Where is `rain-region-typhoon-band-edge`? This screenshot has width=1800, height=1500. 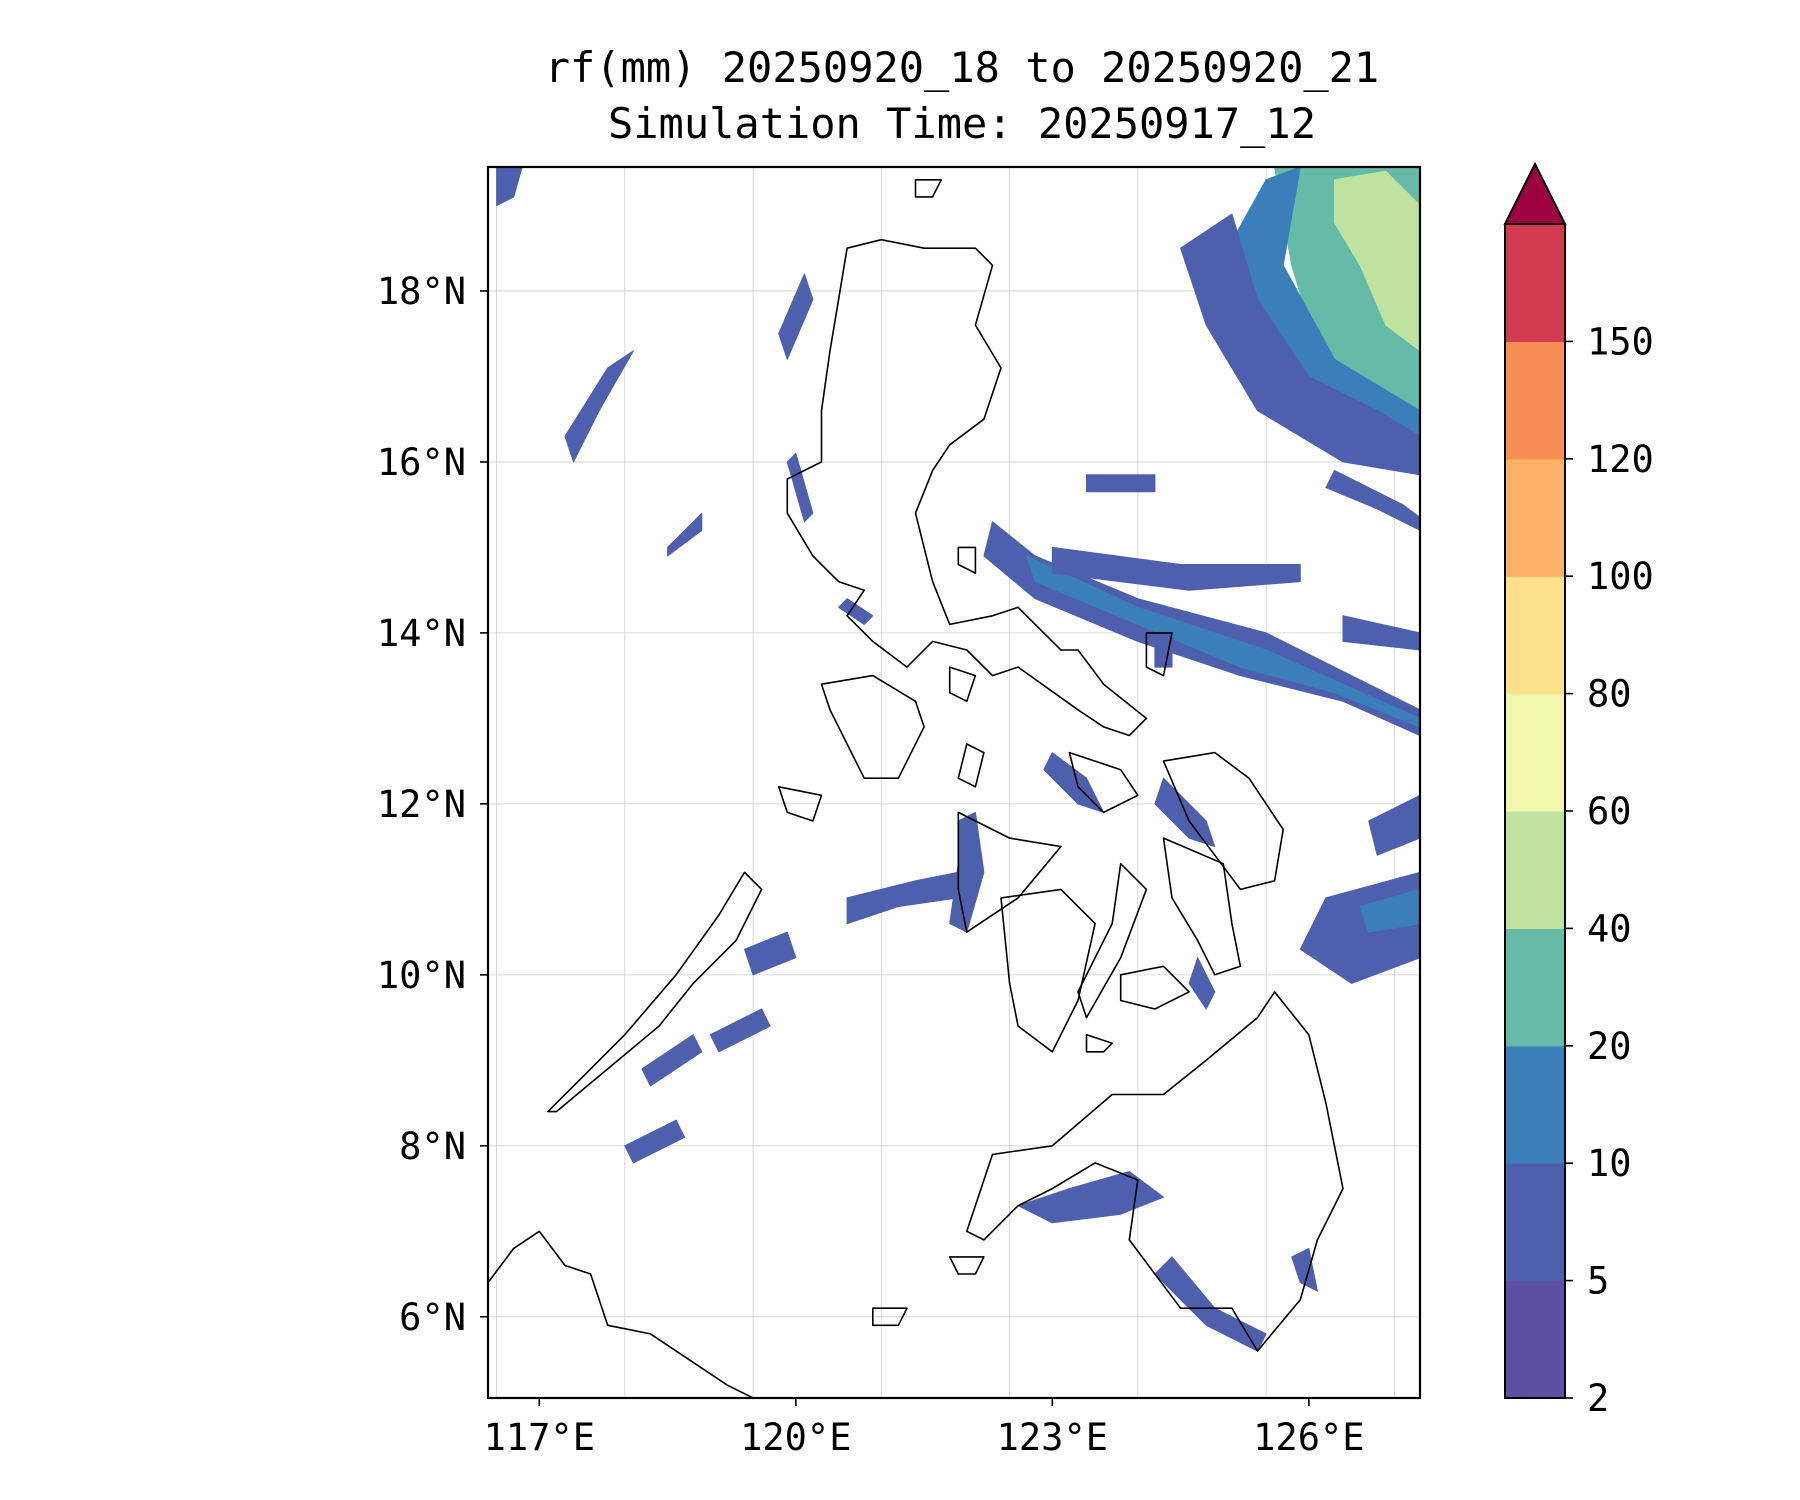 rain-region-typhoon-band-edge is located at coordinates (1300, 344).